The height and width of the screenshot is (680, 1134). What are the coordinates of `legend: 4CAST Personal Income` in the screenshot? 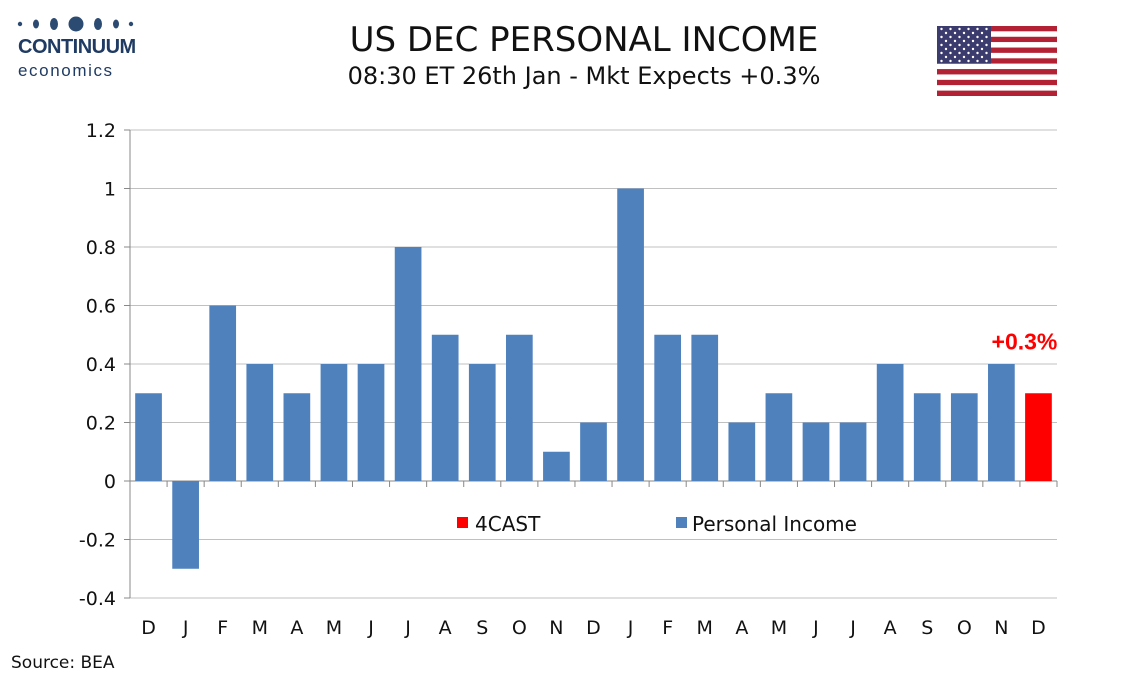 It's located at (657, 524).